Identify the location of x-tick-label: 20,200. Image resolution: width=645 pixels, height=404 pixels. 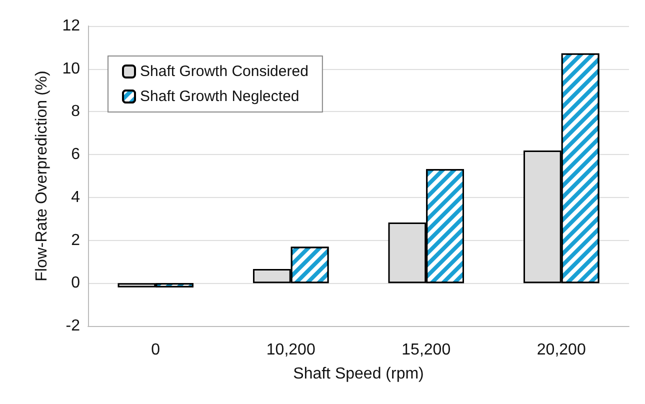
(561, 350).